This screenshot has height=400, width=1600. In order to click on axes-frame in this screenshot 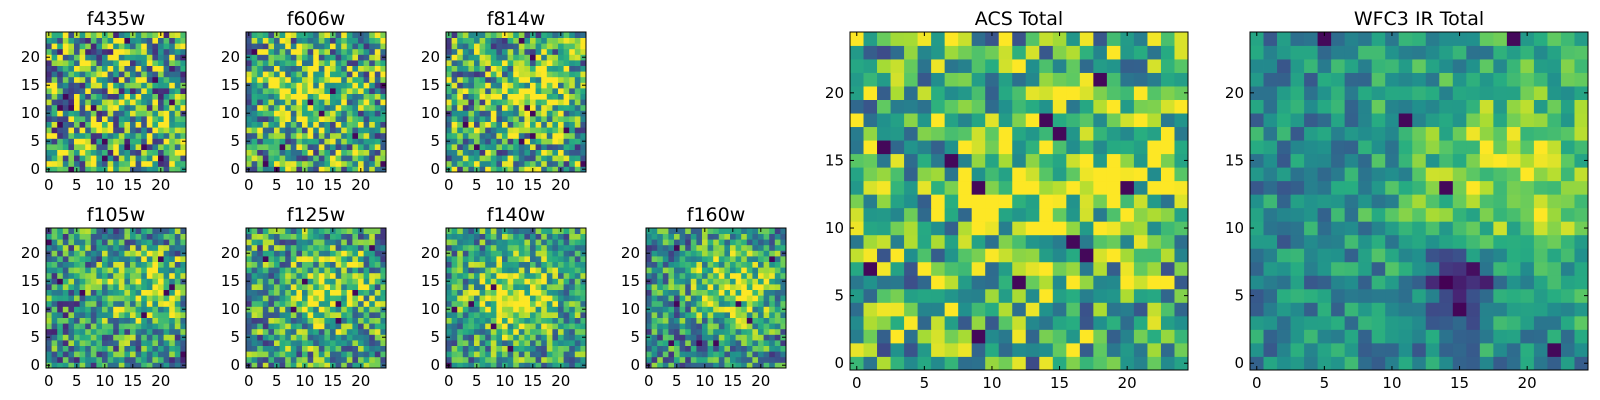, I will do `click(116, 102)`.